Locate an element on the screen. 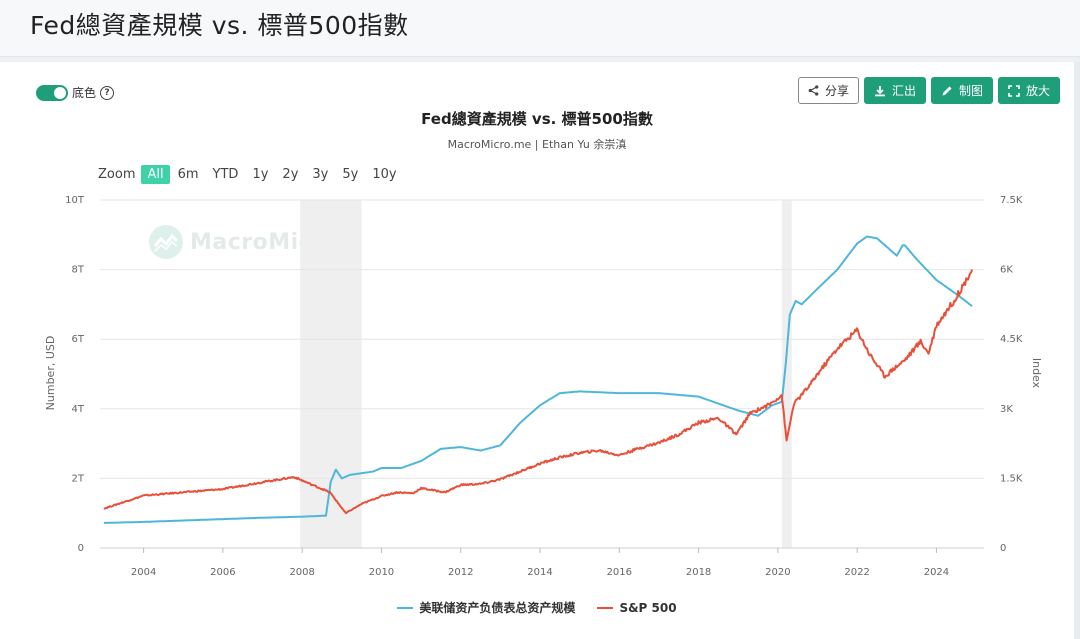 Image resolution: width=1080 pixels, height=639 pixels. legend: 美联储资产负债表总资产规模 S&P 500 is located at coordinates (537, 607).